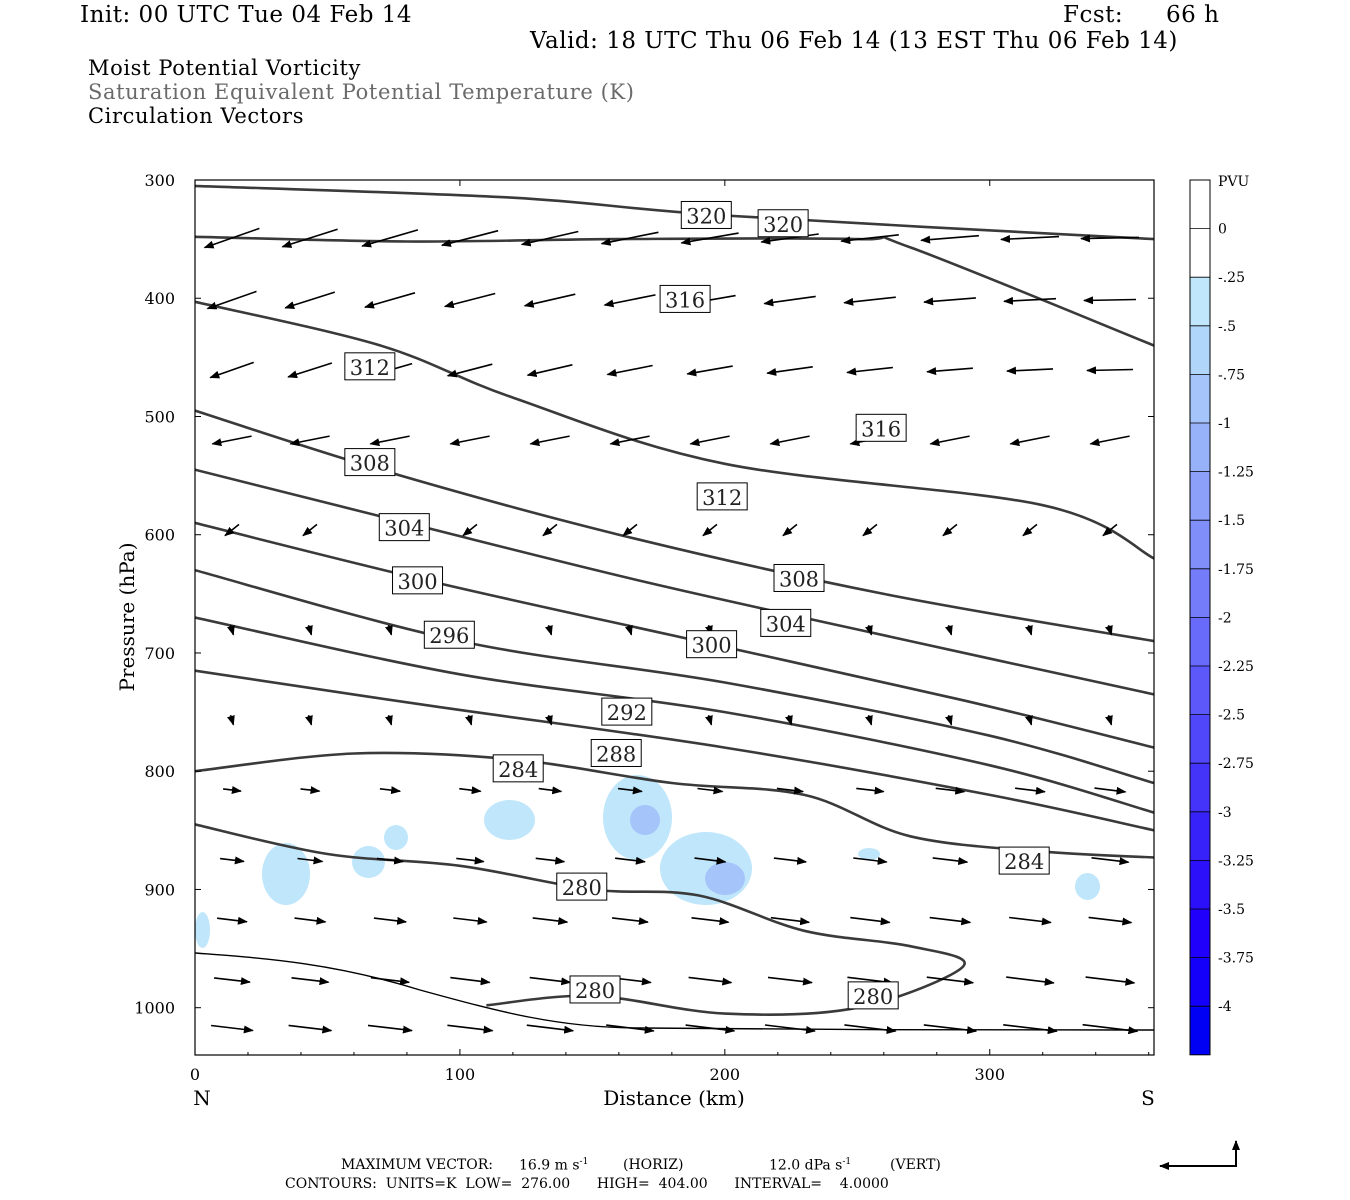 The image size is (1350, 1200). What do you see at coordinates (1148, 1098) in the screenshot?
I see `south-label: S` at bounding box center [1148, 1098].